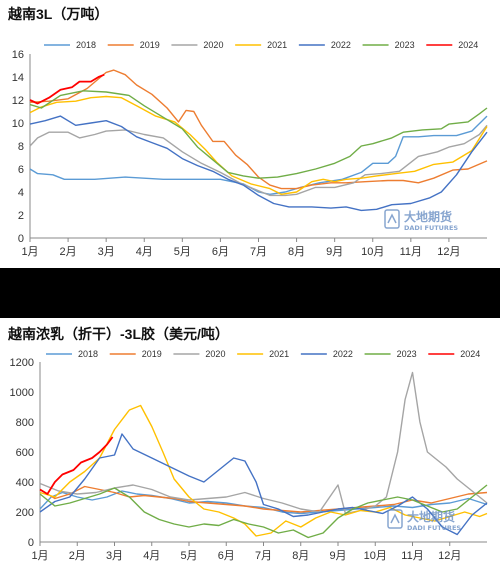 Image resolution: width=500 pixels, height=577 pixels. I want to click on y-tick-label: 16, so click(18, 55).